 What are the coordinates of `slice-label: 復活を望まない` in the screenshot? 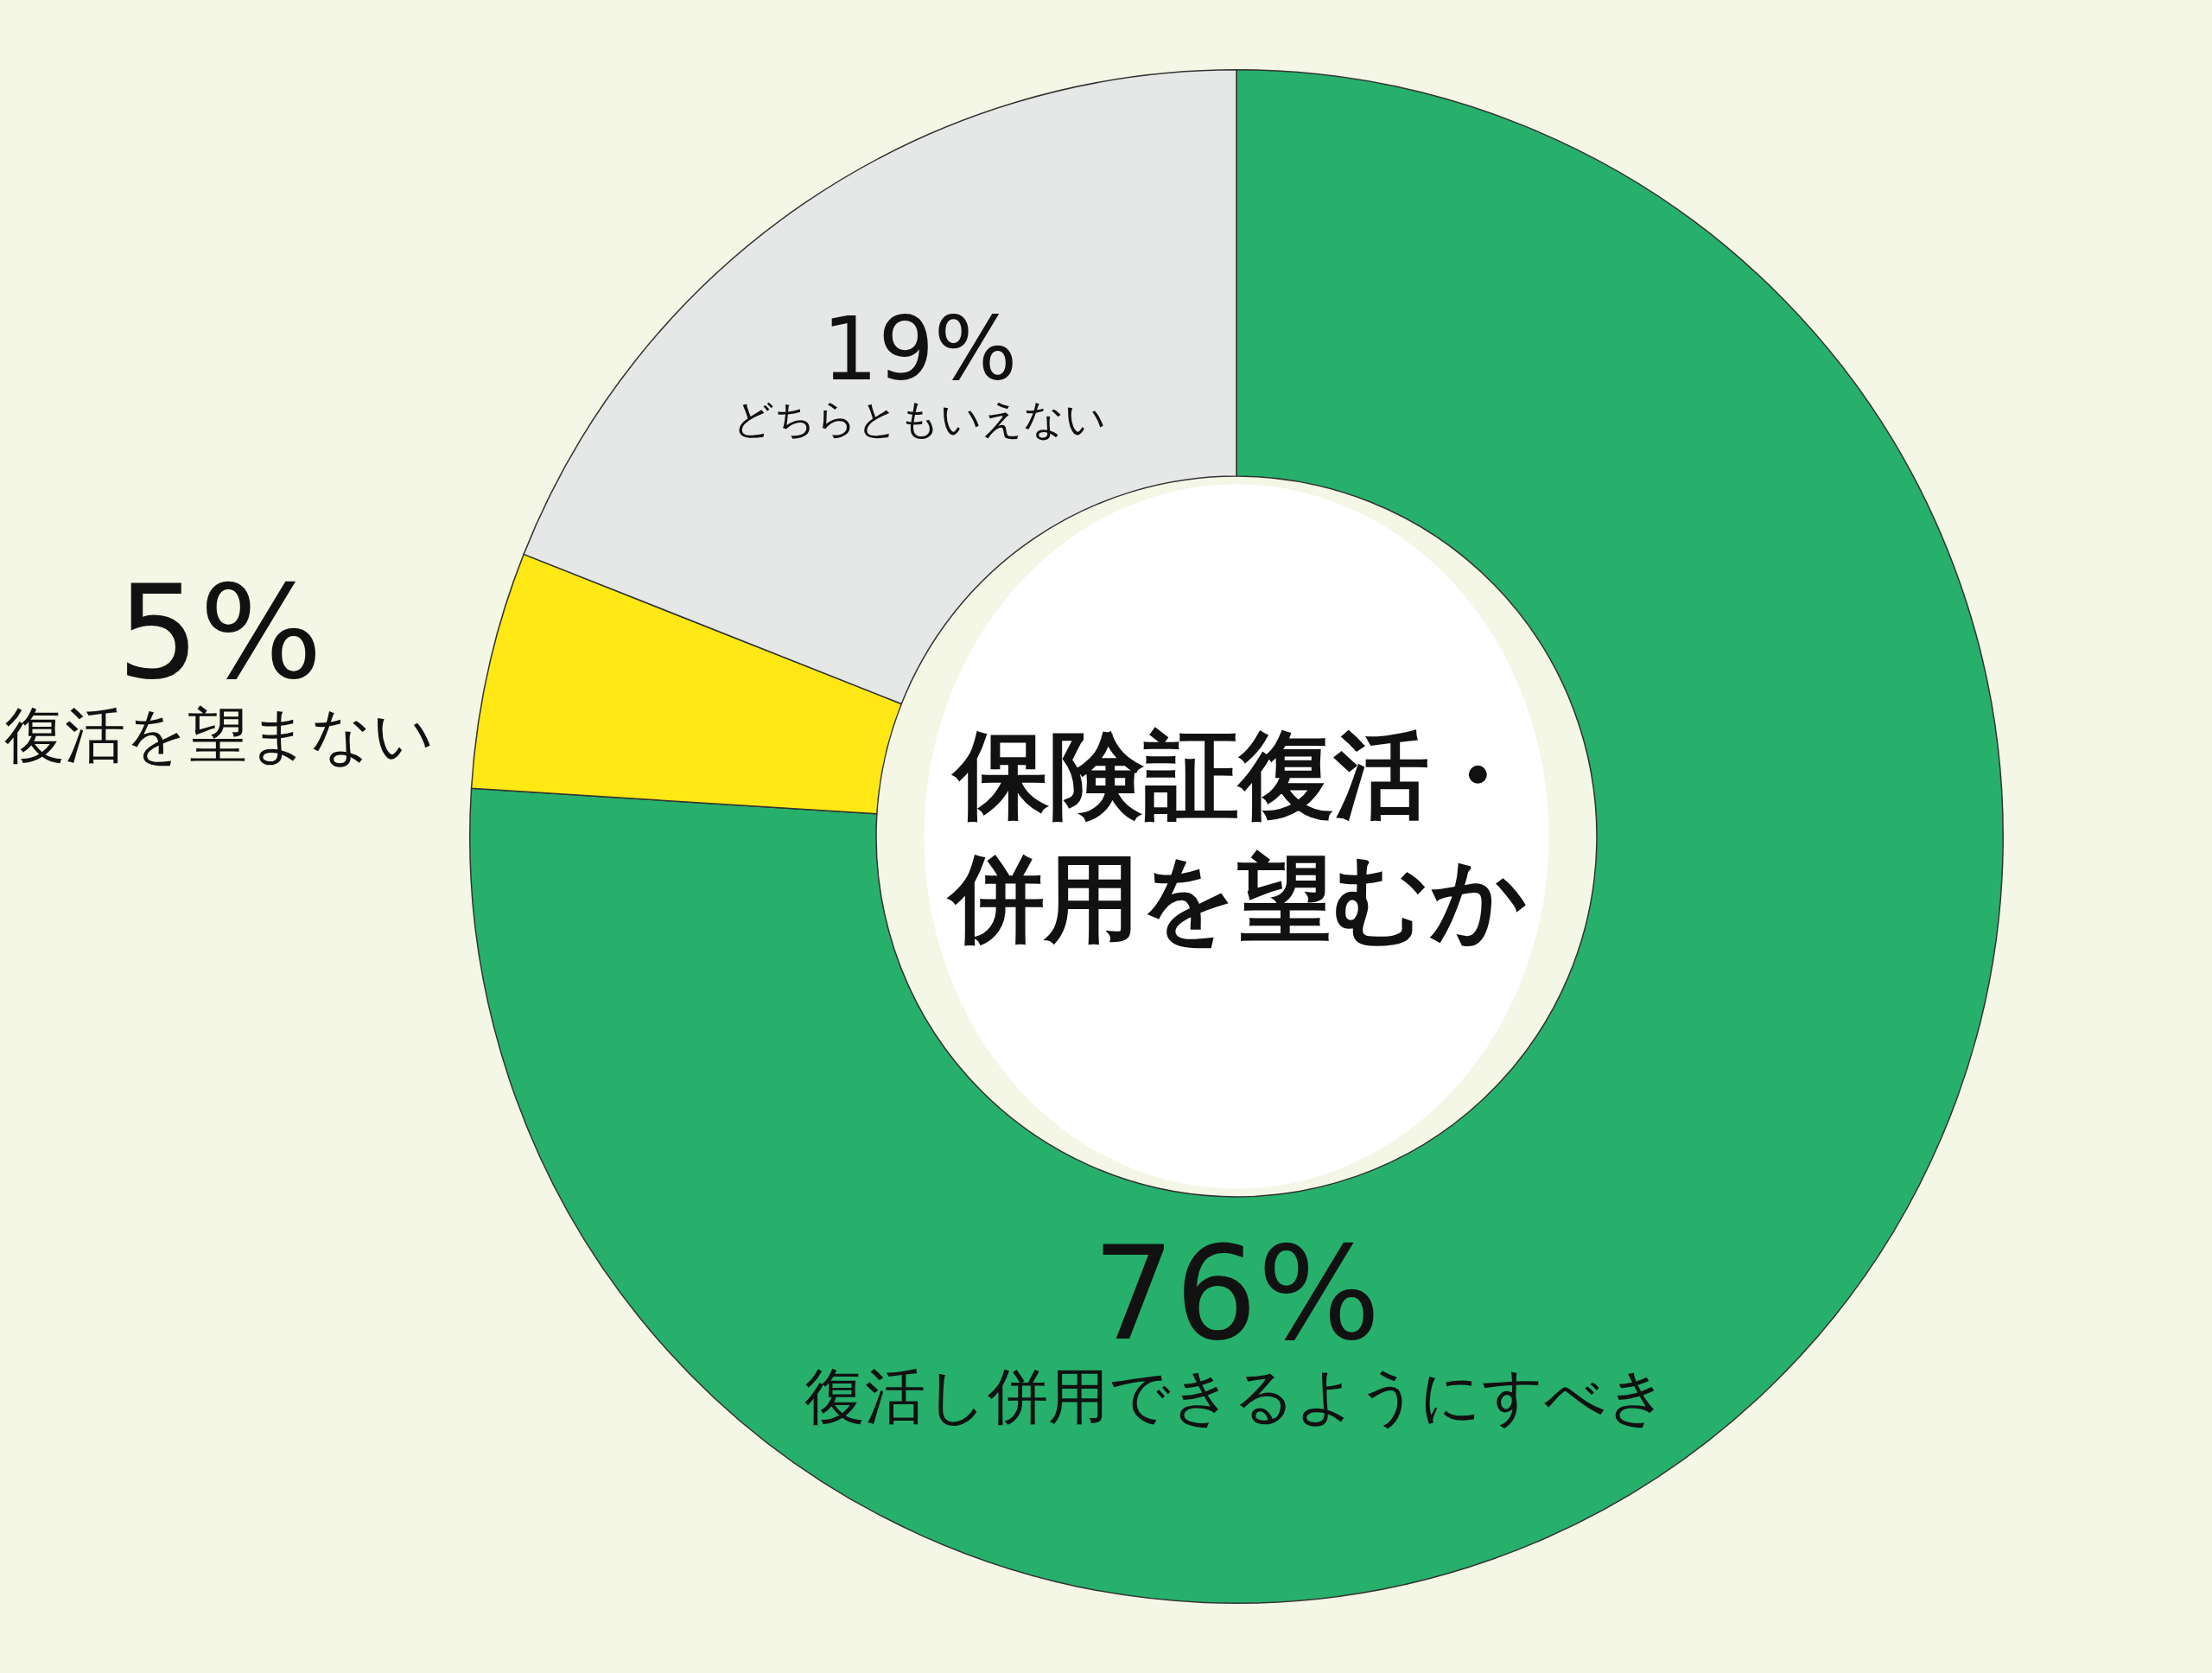 It's located at (219, 736).